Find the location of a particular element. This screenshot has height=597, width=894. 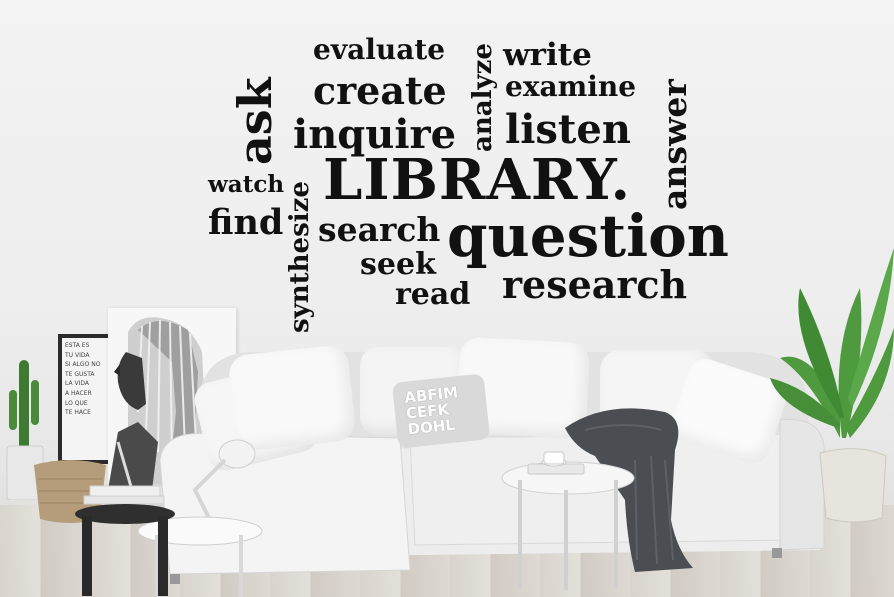

word-analyze: analyze is located at coordinates (483, 97).